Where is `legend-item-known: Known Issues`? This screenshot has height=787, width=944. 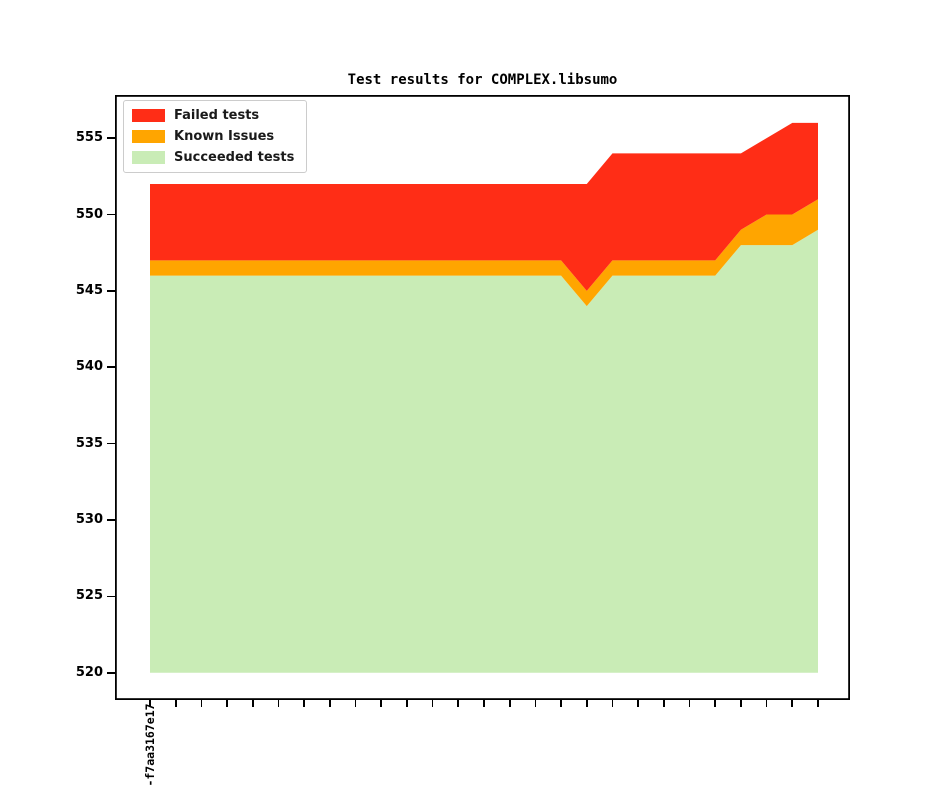 legend-item-known: Known Issues is located at coordinates (213, 136).